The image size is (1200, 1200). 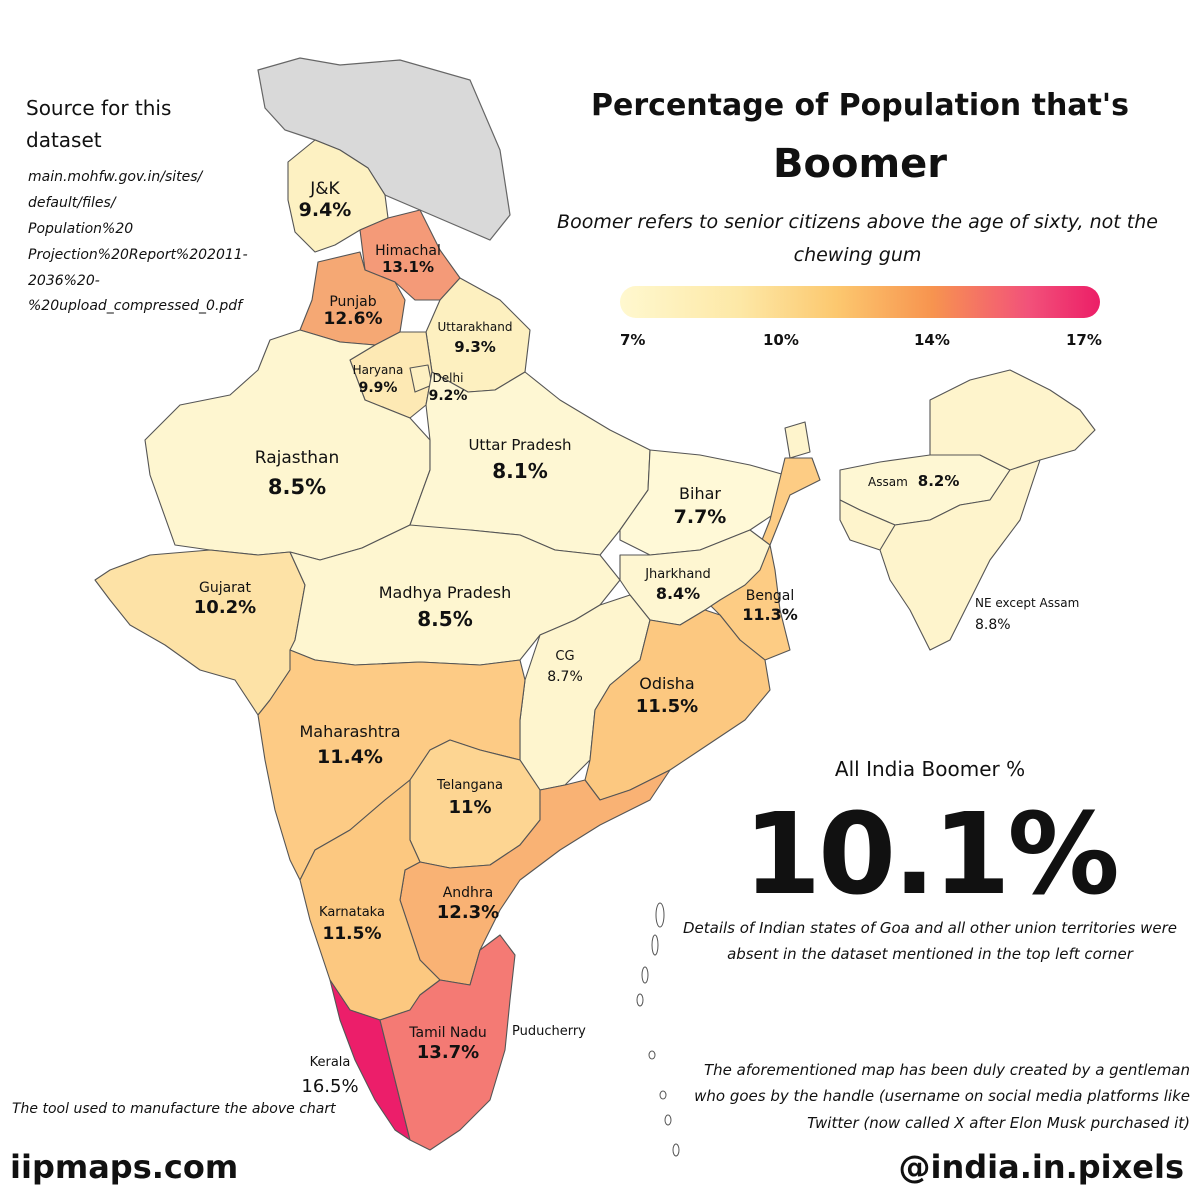 I want to click on social-handle: @india.in.pixels, so click(x=1041, y=1167).